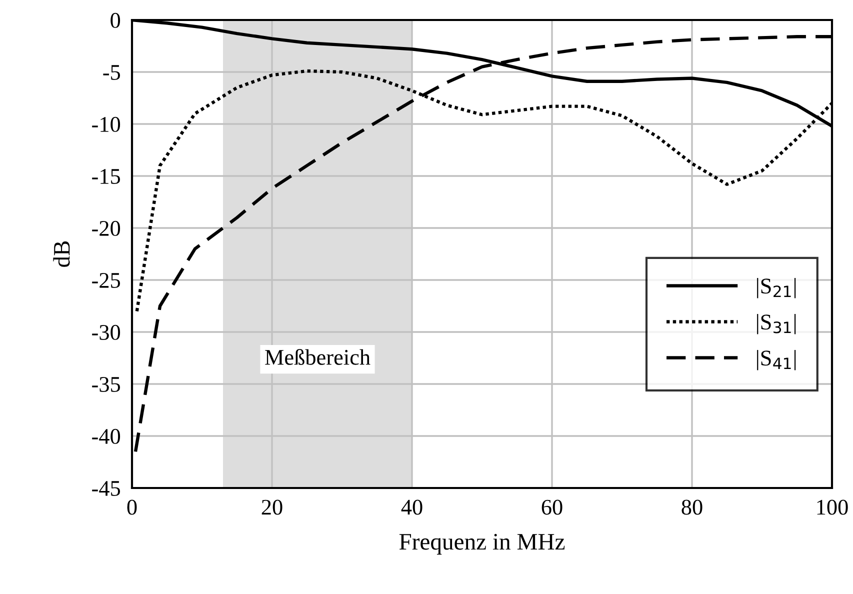 The height and width of the screenshot is (594, 853). What do you see at coordinates (692, 507) in the screenshot?
I see `x-tick-label: 80` at bounding box center [692, 507].